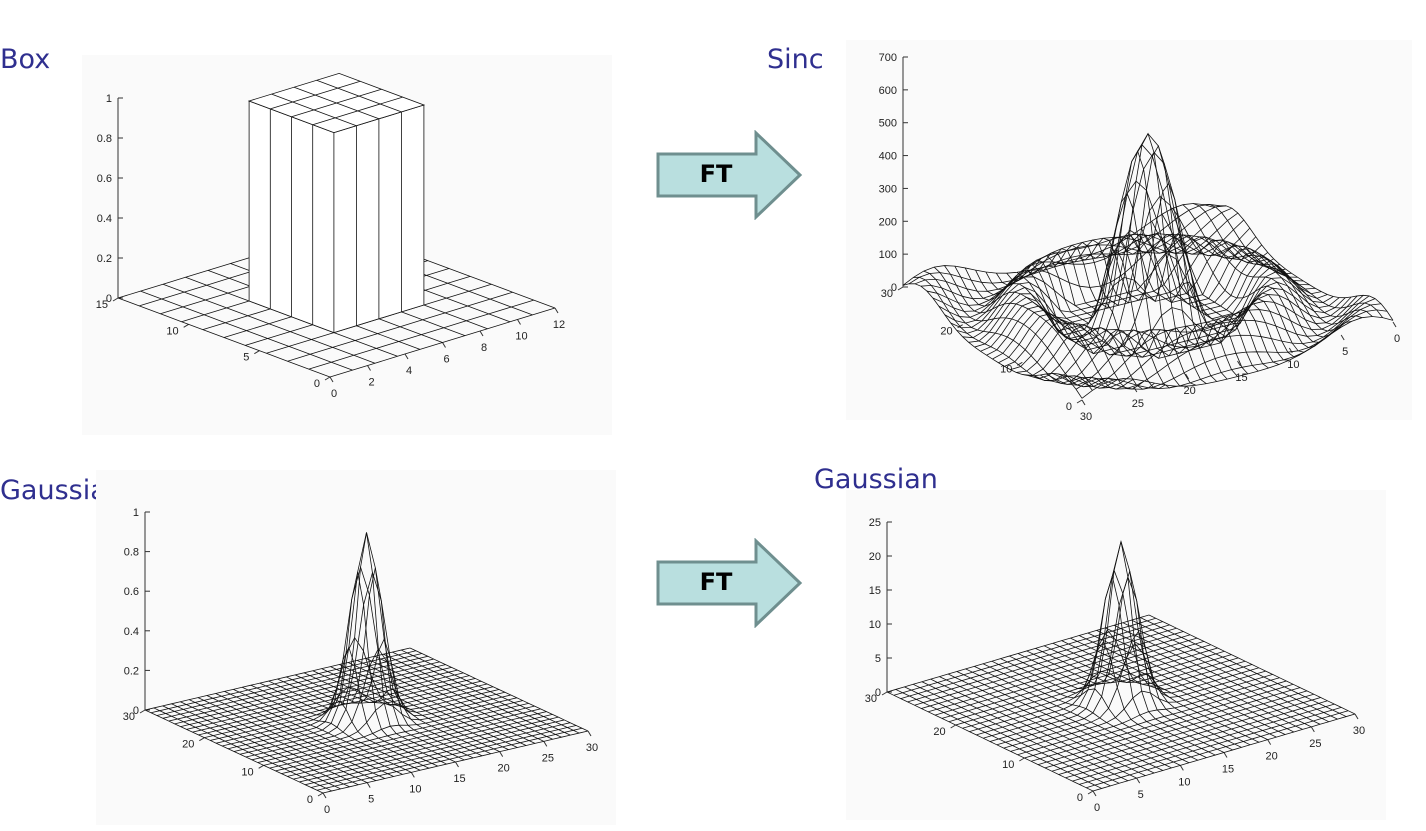 Image resolution: width=1426 pixels, height=831 pixels. Describe the element at coordinates (729, 583) in the screenshot. I see `arrow-right-icon` at that location.